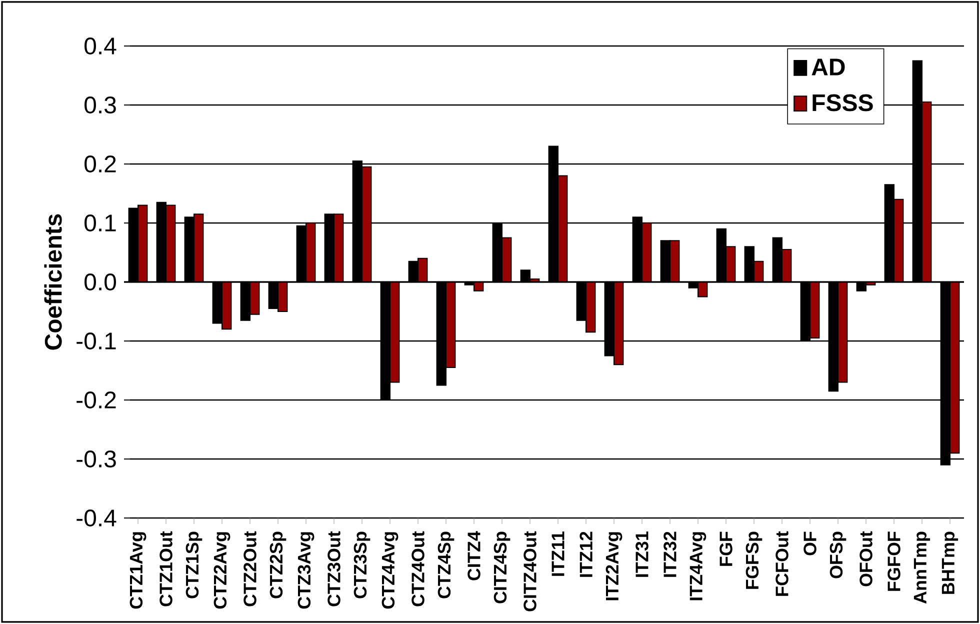 This screenshot has height=624, width=980. Describe the element at coordinates (950, 563) in the screenshot. I see `x-tick-label: BHTmp` at that location.